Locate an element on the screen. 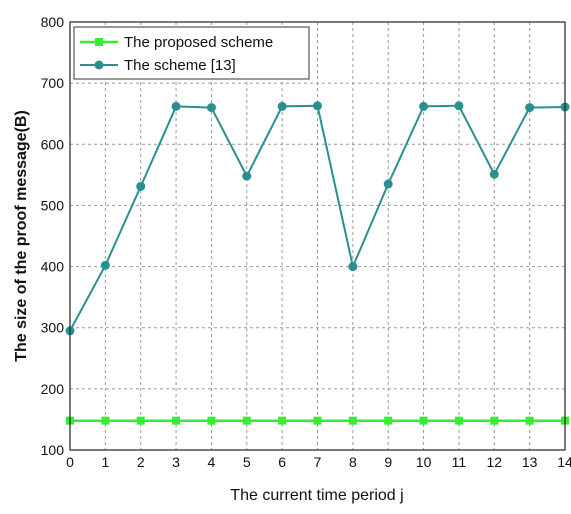 The width and height of the screenshot is (571, 514). y-tick-label: 300 is located at coordinates (53, 328).